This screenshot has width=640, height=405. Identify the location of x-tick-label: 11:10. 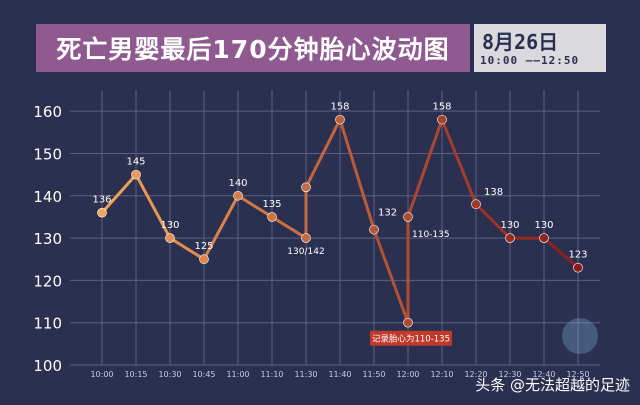
(271, 374).